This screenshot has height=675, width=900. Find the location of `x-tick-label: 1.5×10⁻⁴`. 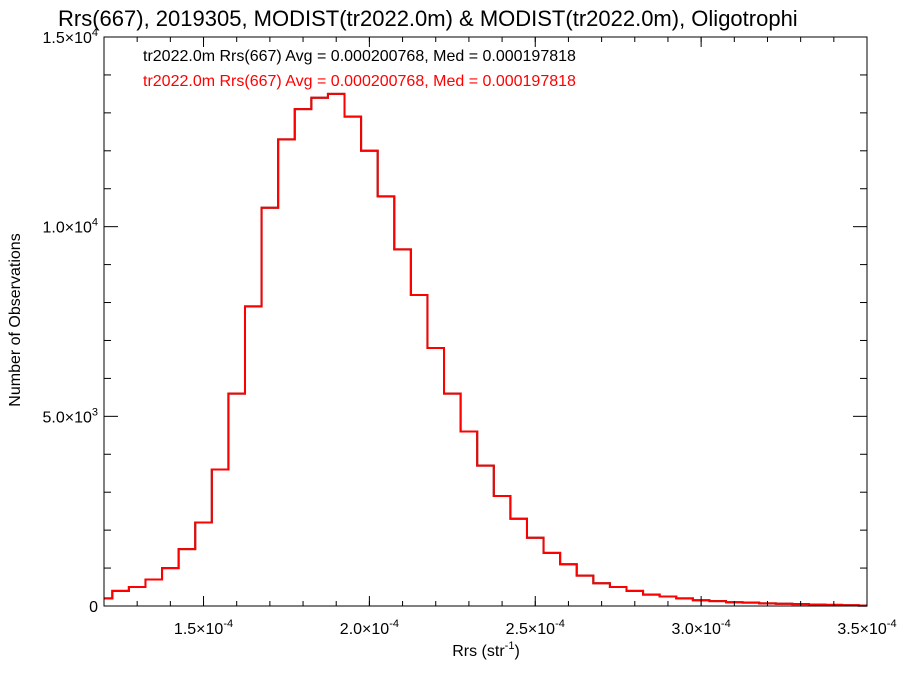

x-tick-label: 1.5×10⁻⁴ is located at coordinates (203, 628).